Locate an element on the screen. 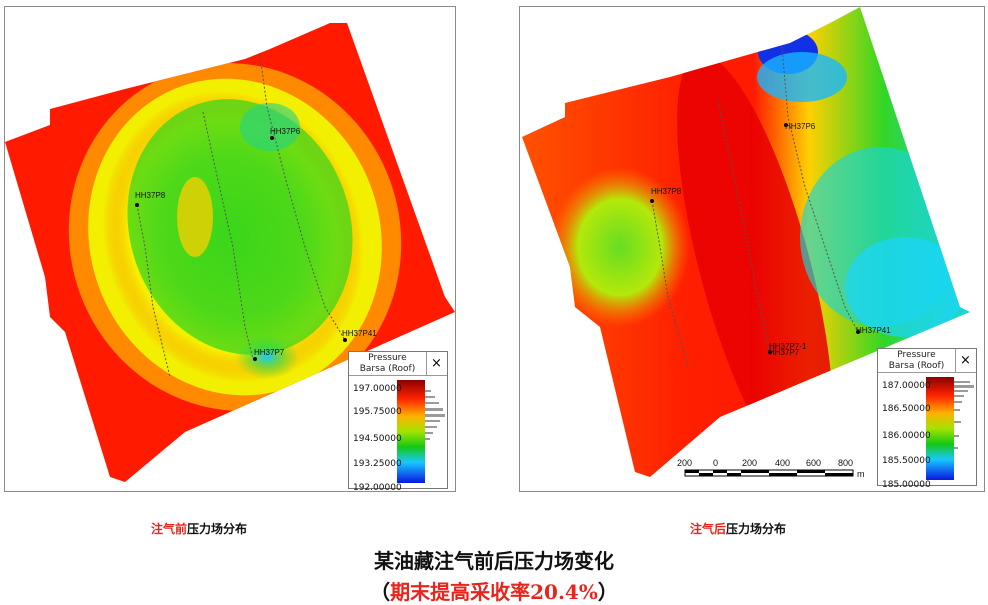 The width and height of the screenshot is (988, 605). legend-tick: 187.00000 is located at coordinates (906, 386).